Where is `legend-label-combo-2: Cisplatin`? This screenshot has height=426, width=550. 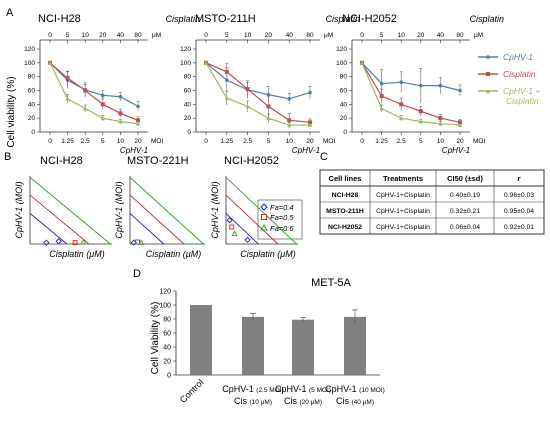 legend-label-combo-2: Cisplatin is located at coordinates (522, 101).